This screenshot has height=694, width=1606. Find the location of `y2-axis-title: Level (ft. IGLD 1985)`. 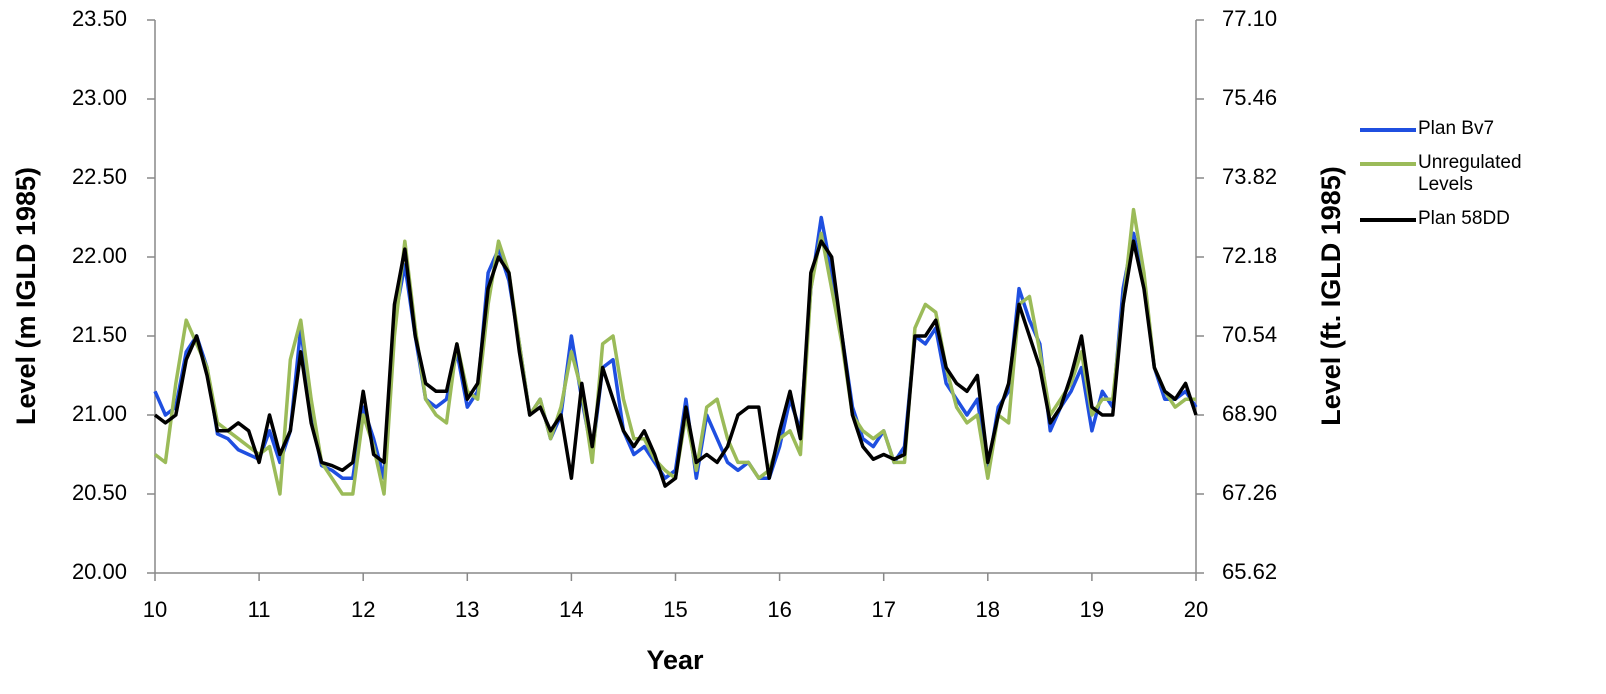

y2-axis-title: Level (ft. IGLD 1985) is located at coordinates (1331, 296).